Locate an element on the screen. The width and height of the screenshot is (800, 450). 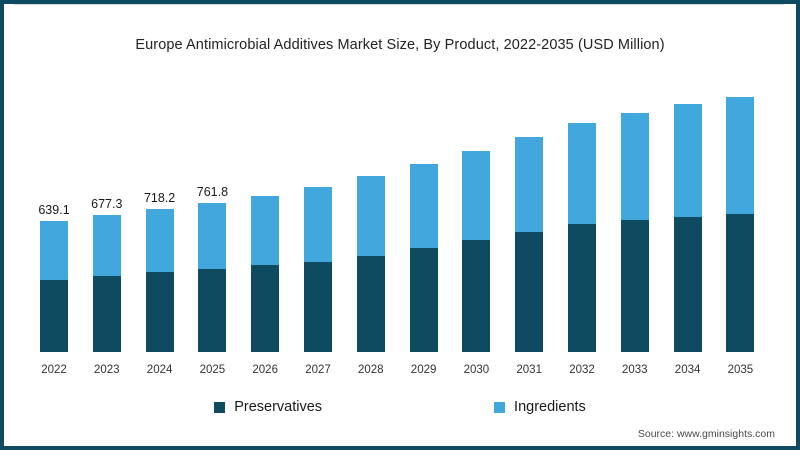
x-axis-tick-2026: 2026 is located at coordinates (265, 370).